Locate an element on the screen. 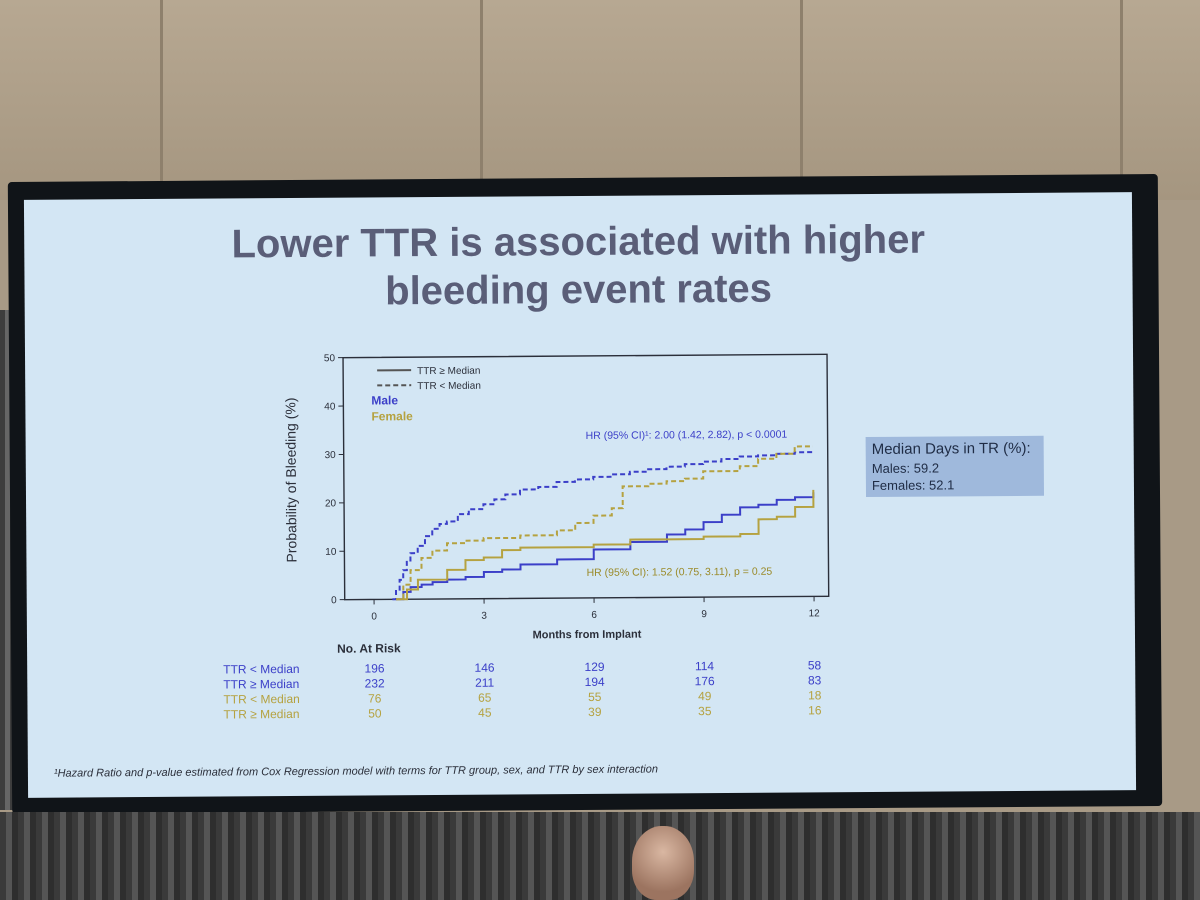  y-tick-label: 30 is located at coordinates (331, 455).